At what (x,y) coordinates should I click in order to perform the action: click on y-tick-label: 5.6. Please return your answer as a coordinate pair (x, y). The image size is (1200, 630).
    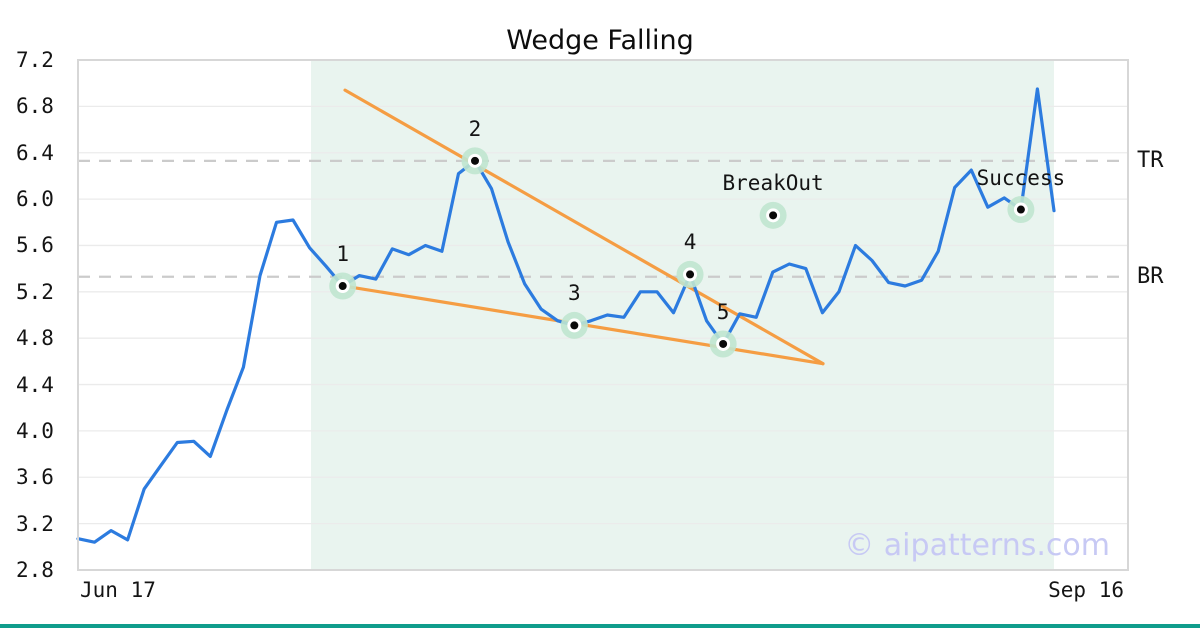
    Looking at the image, I should click on (35, 245).